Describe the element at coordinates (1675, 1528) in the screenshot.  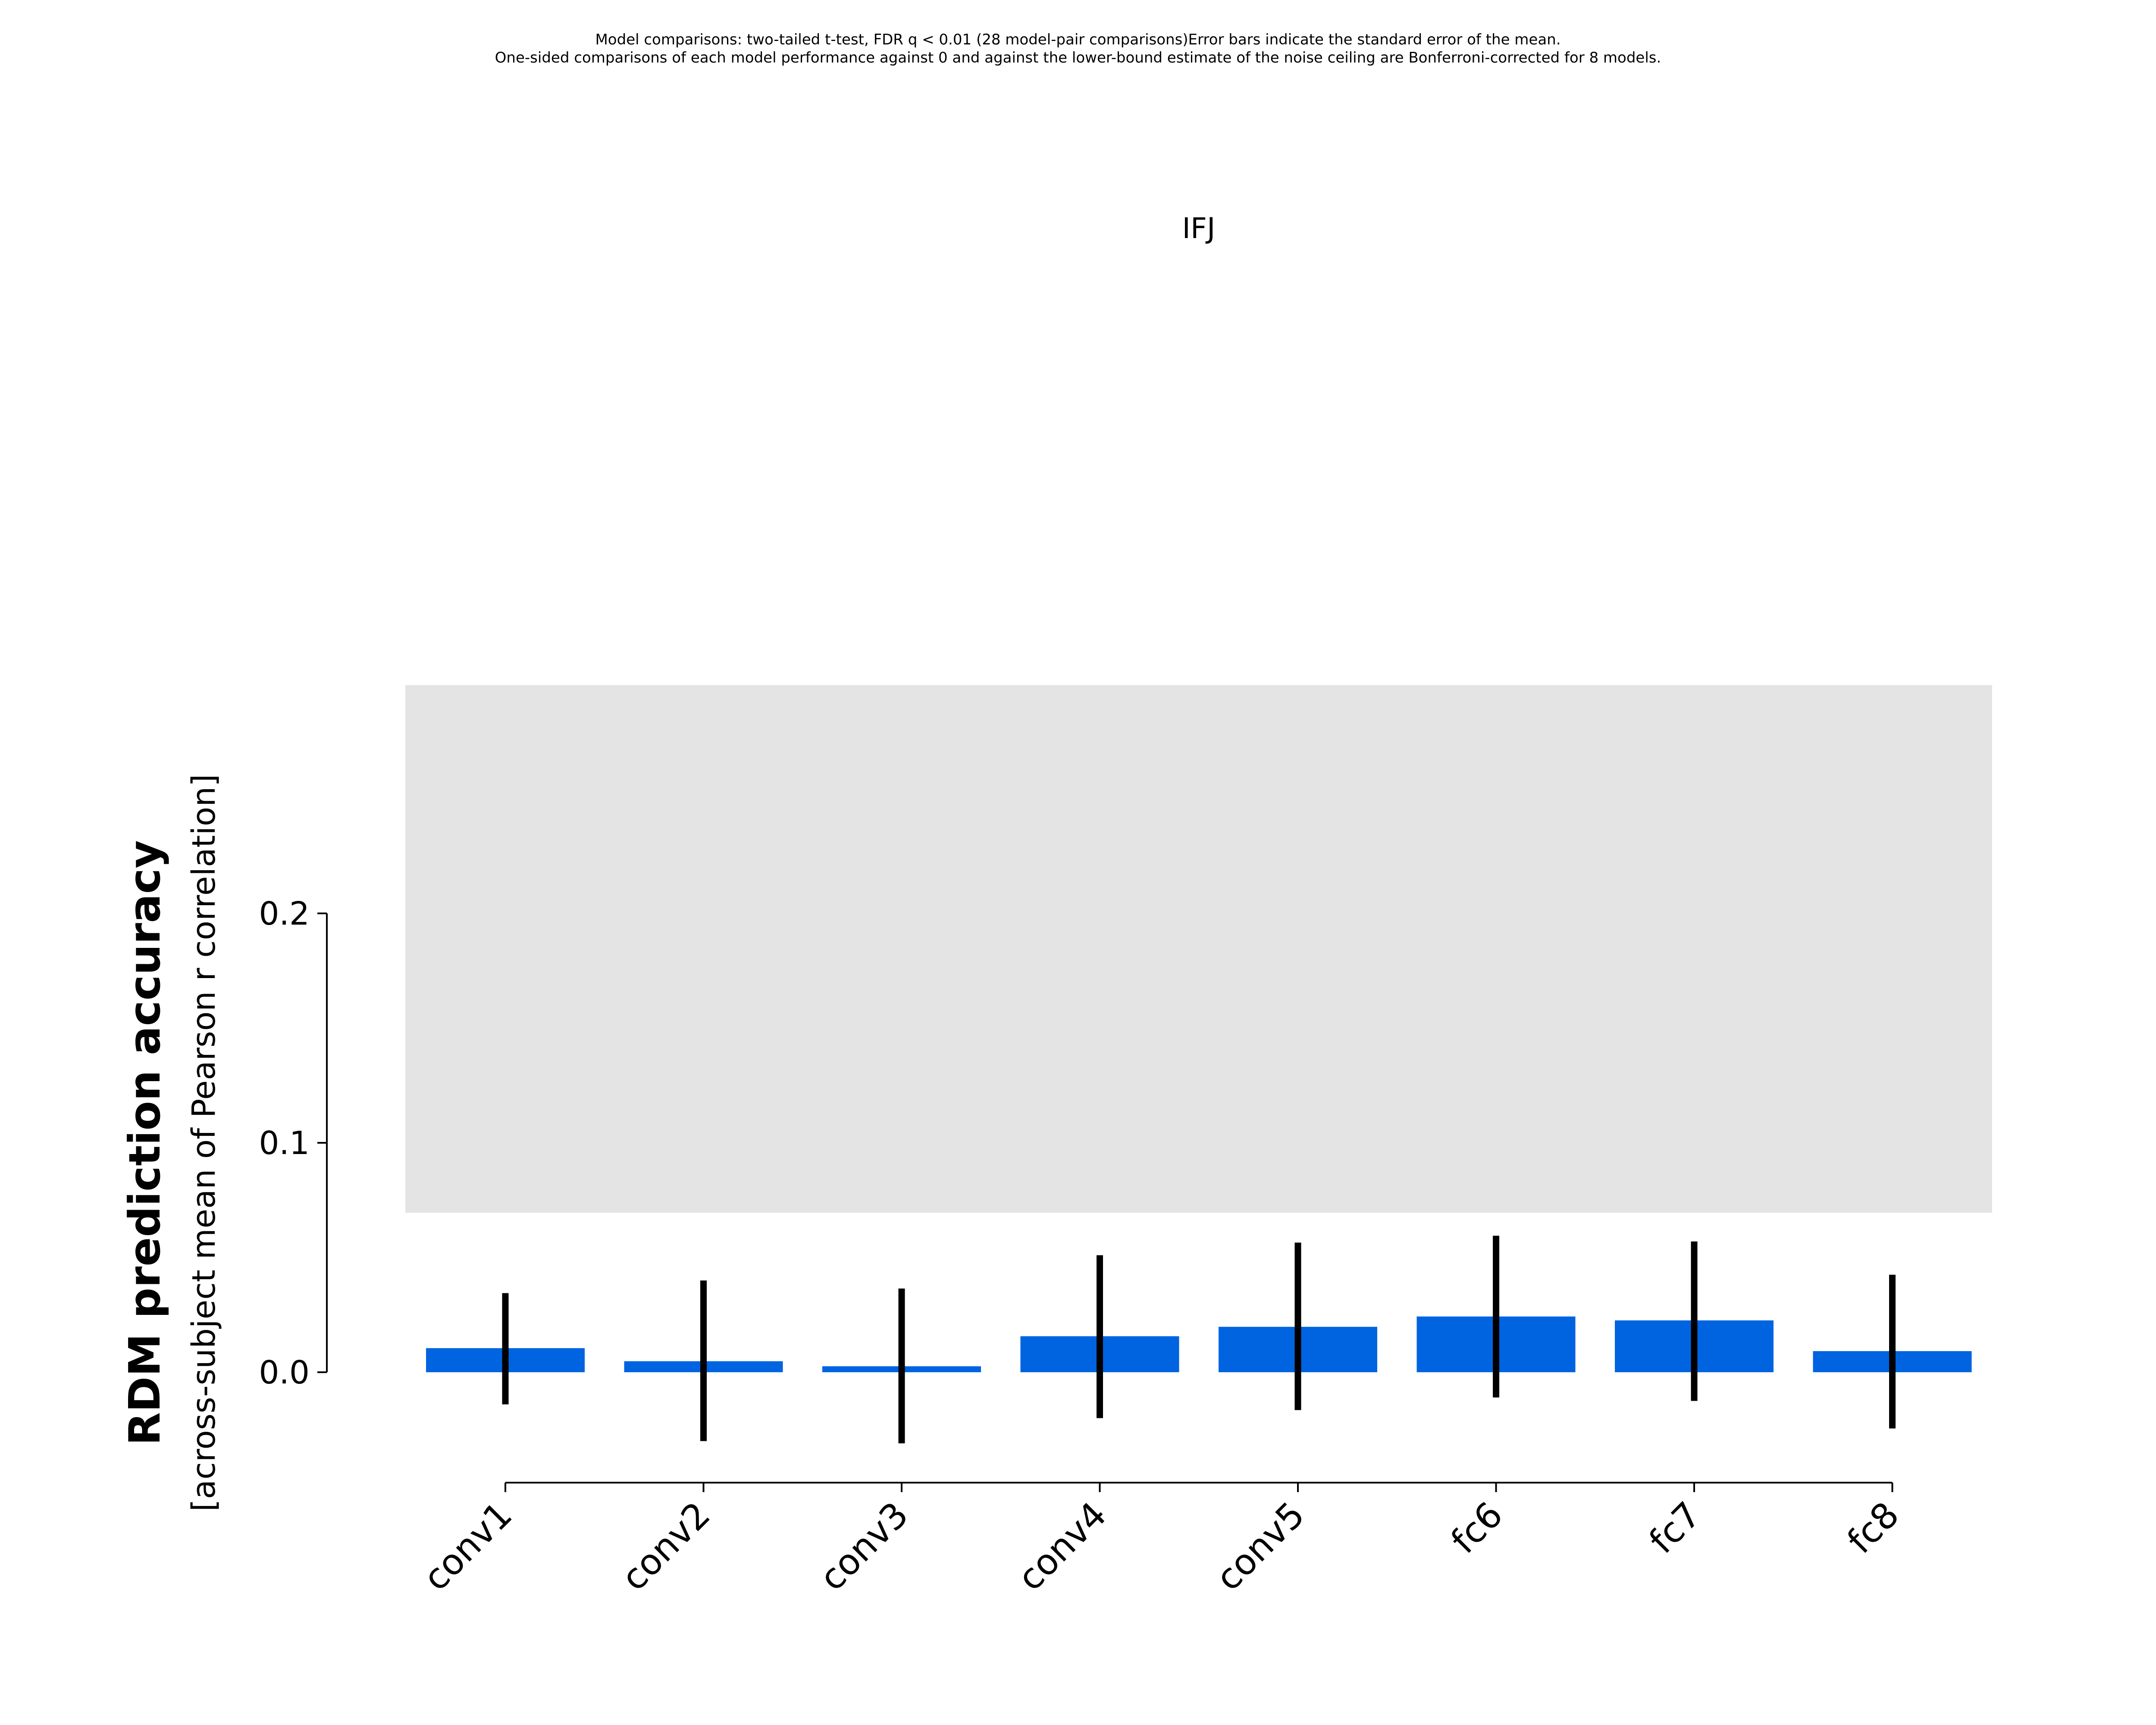
I see `x-tick-label-fc7: fc7` at that location.